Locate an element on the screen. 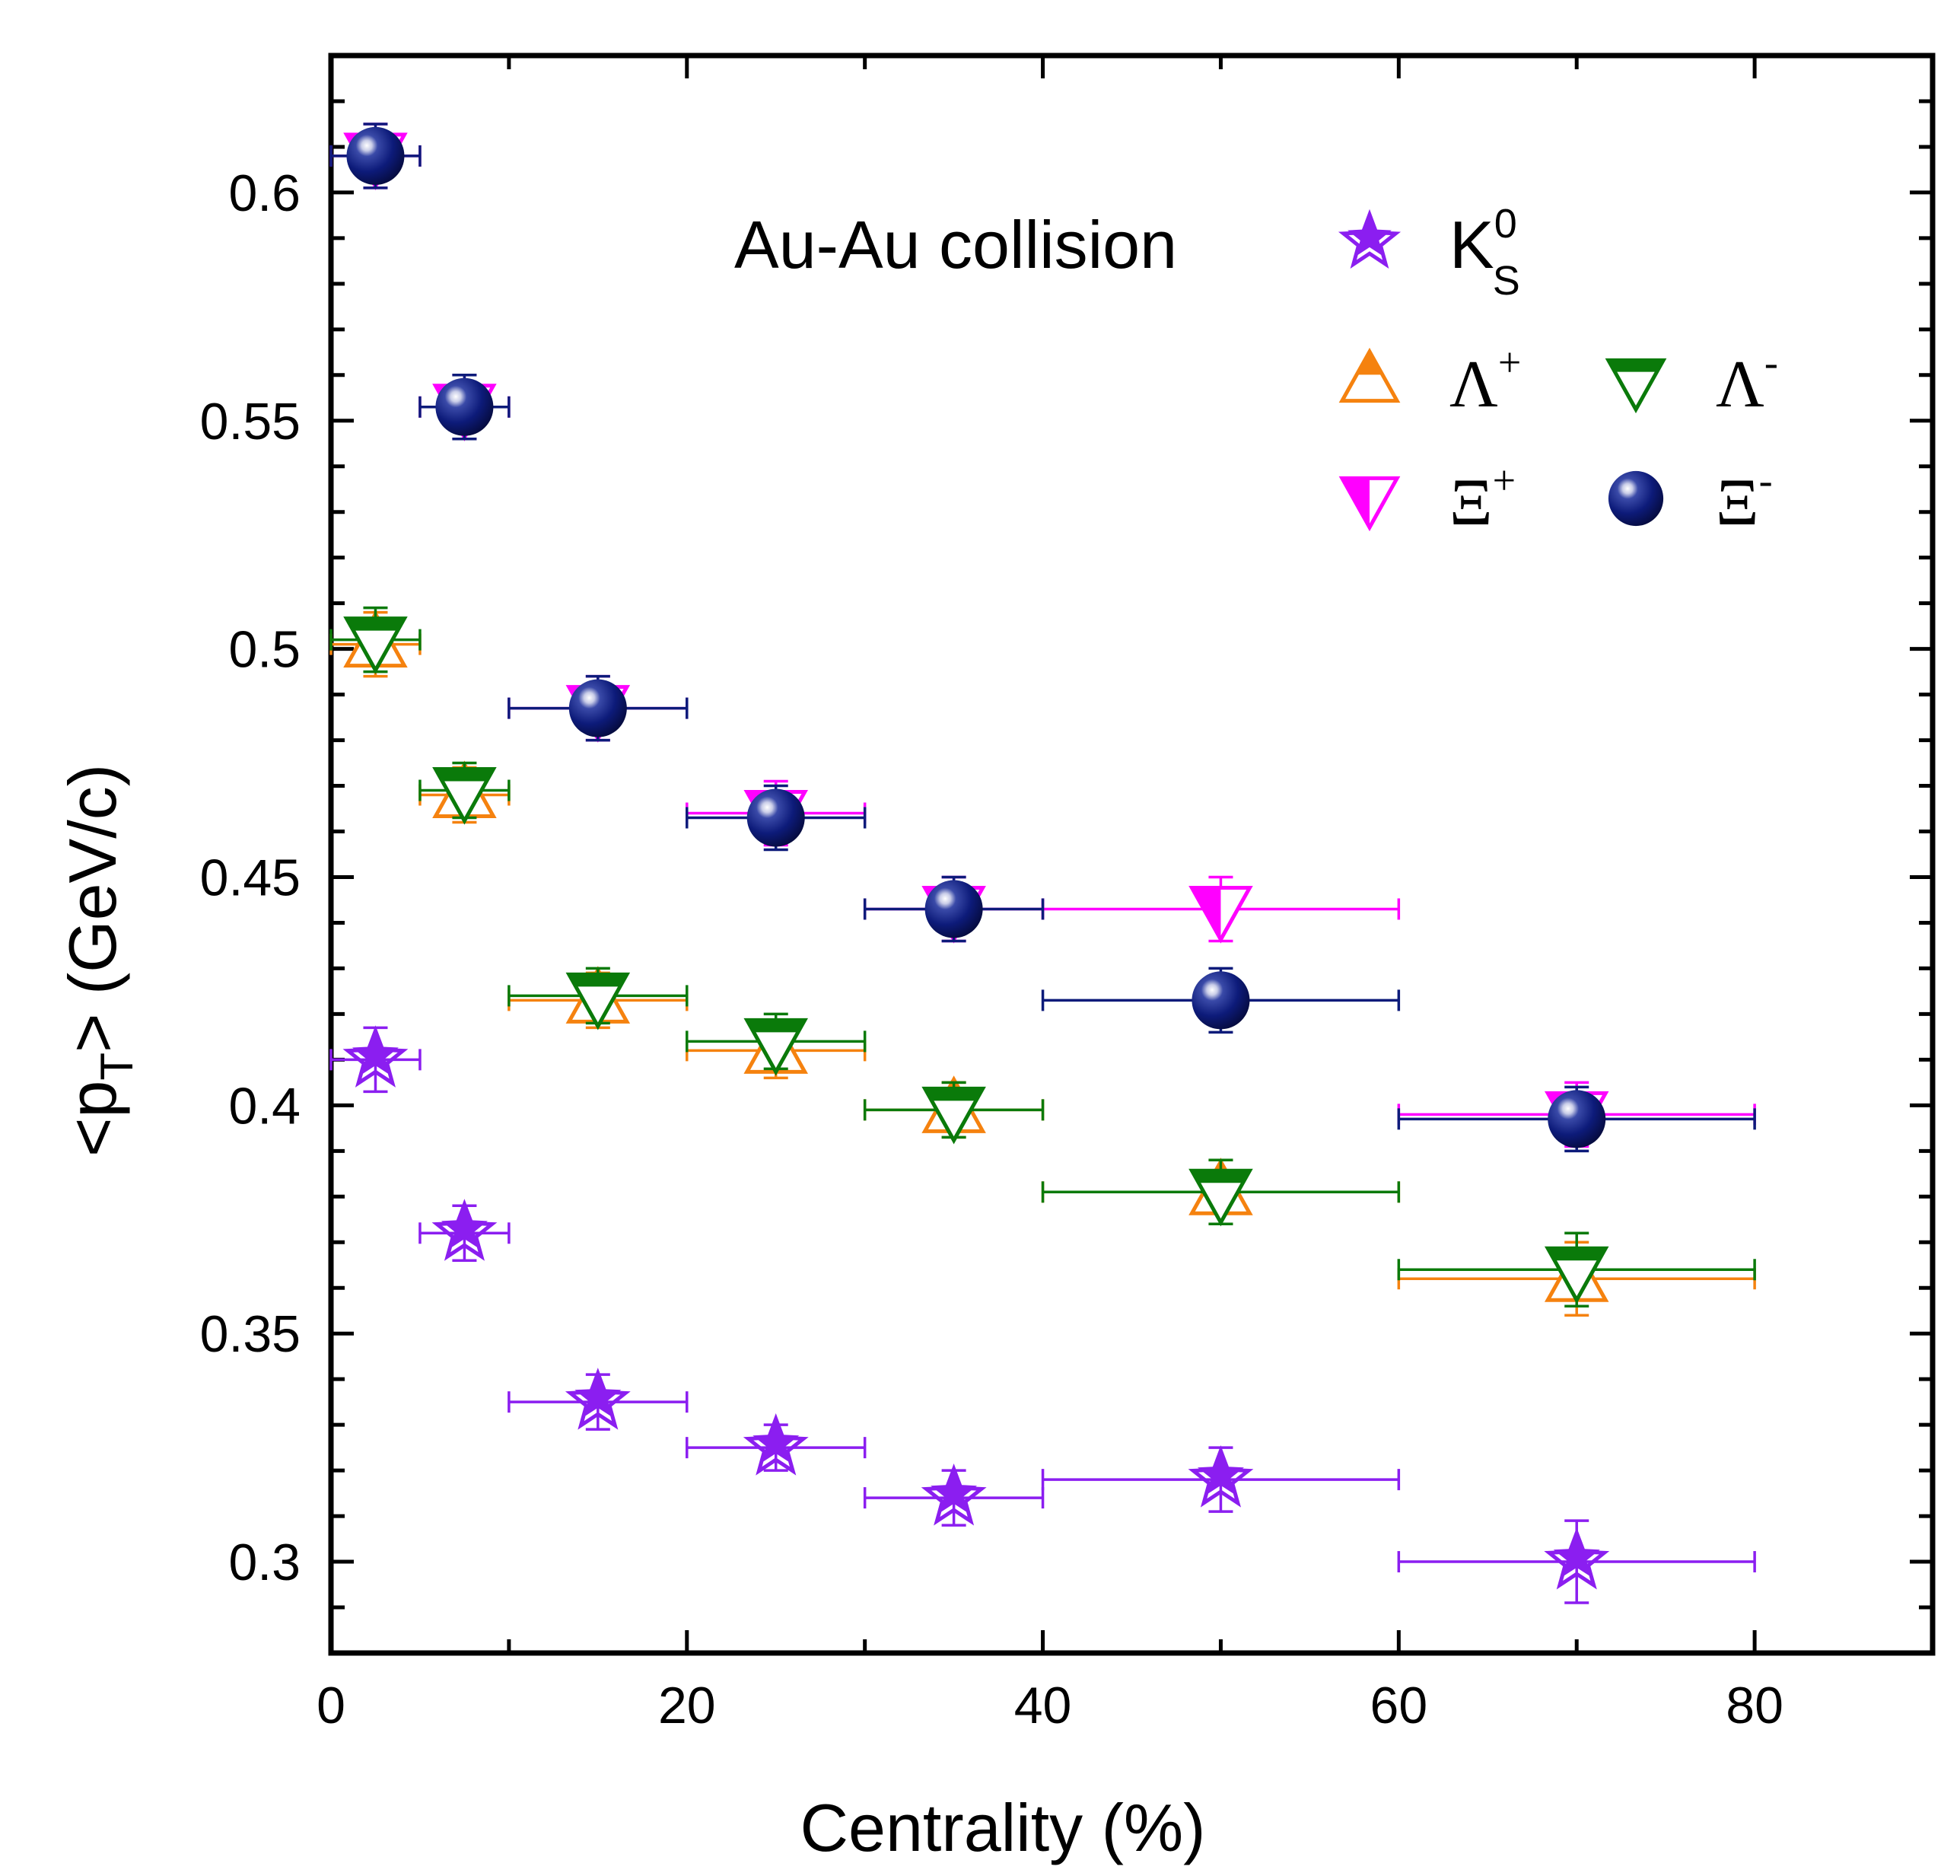 The image size is (1960, 1876). y-tick-label: 0.6 is located at coordinates (264, 193).